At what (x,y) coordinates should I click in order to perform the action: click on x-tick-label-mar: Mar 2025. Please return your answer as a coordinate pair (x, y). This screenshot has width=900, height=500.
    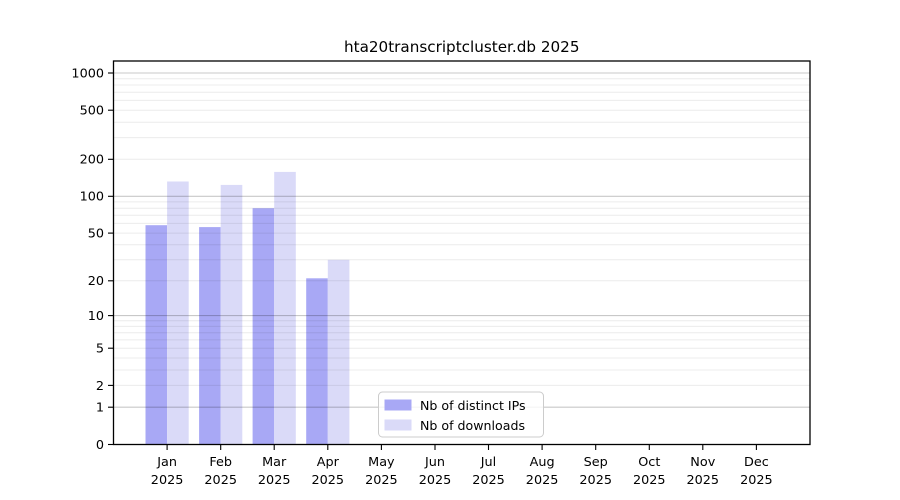
    Looking at the image, I should click on (274, 471).